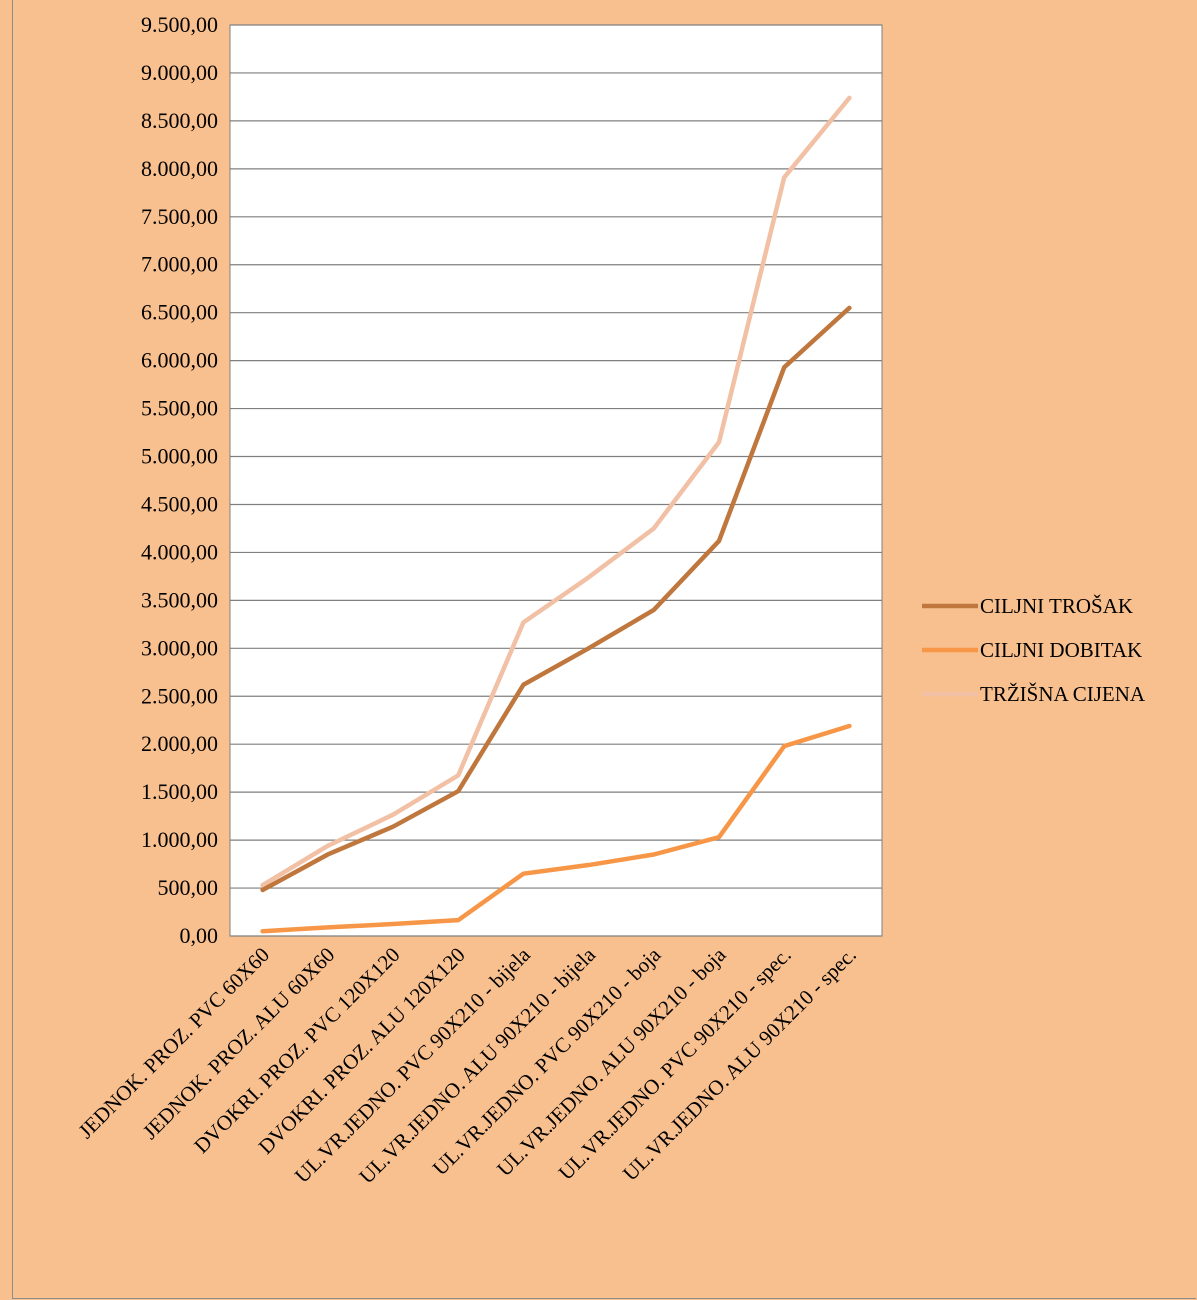  Describe the element at coordinates (179, 72) in the screenshot. I see `y-tick-label: 9.000,00` at that location.